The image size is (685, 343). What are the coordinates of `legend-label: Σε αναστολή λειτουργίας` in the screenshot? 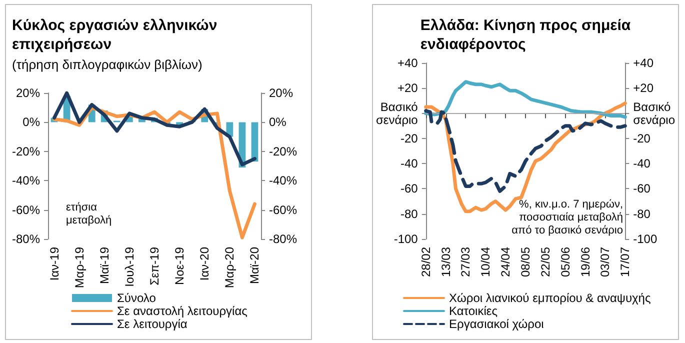 It's located at (182, 311).